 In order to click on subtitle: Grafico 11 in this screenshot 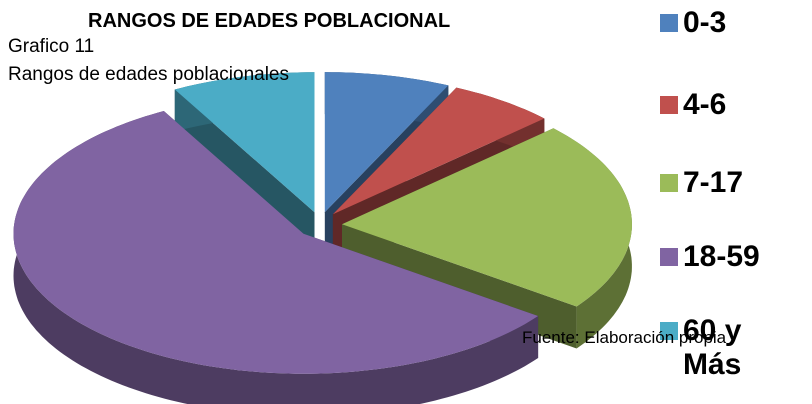, I will do `click(51, 46)`.